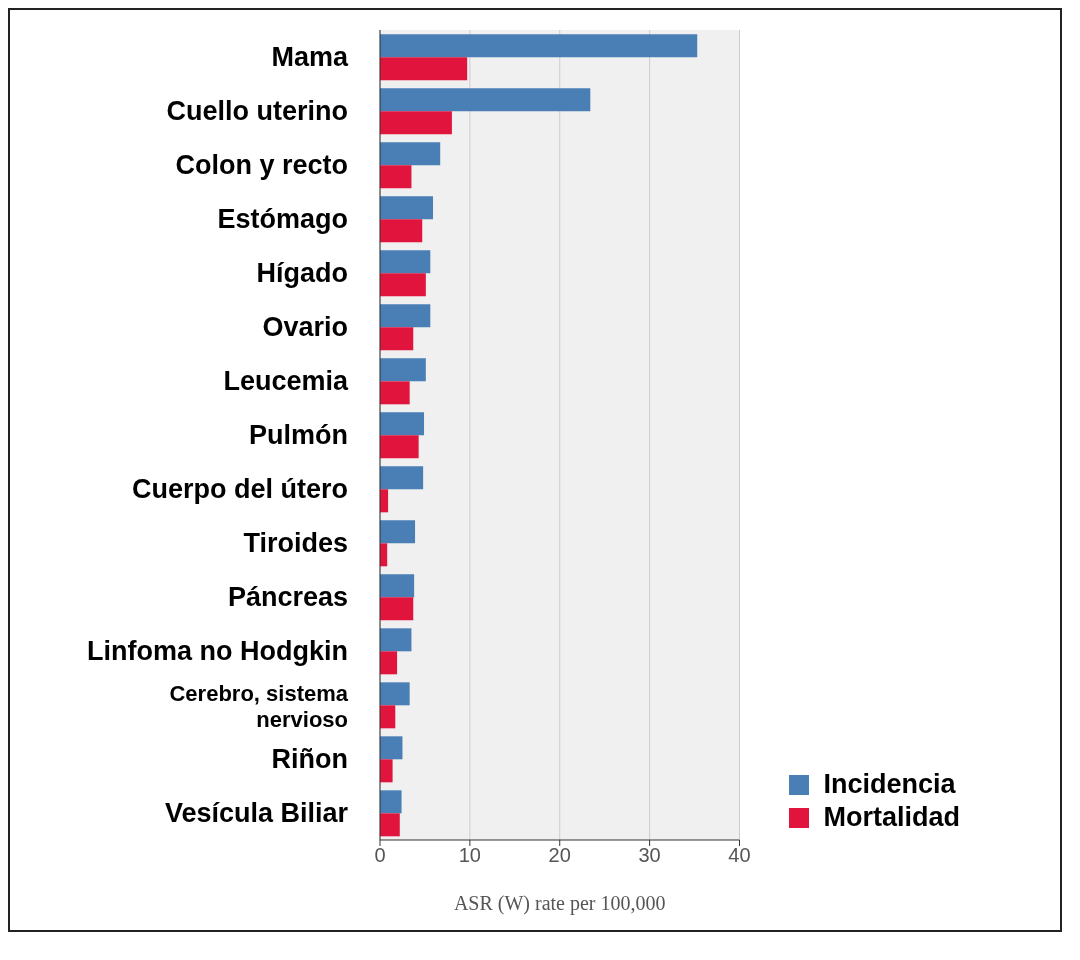 This screenshot has height=960, width=1080. What do you see at coordinates (286, 381) in the screenshot?
I see `y-tick-label: Leucemia` at bounding box center [286, 381].